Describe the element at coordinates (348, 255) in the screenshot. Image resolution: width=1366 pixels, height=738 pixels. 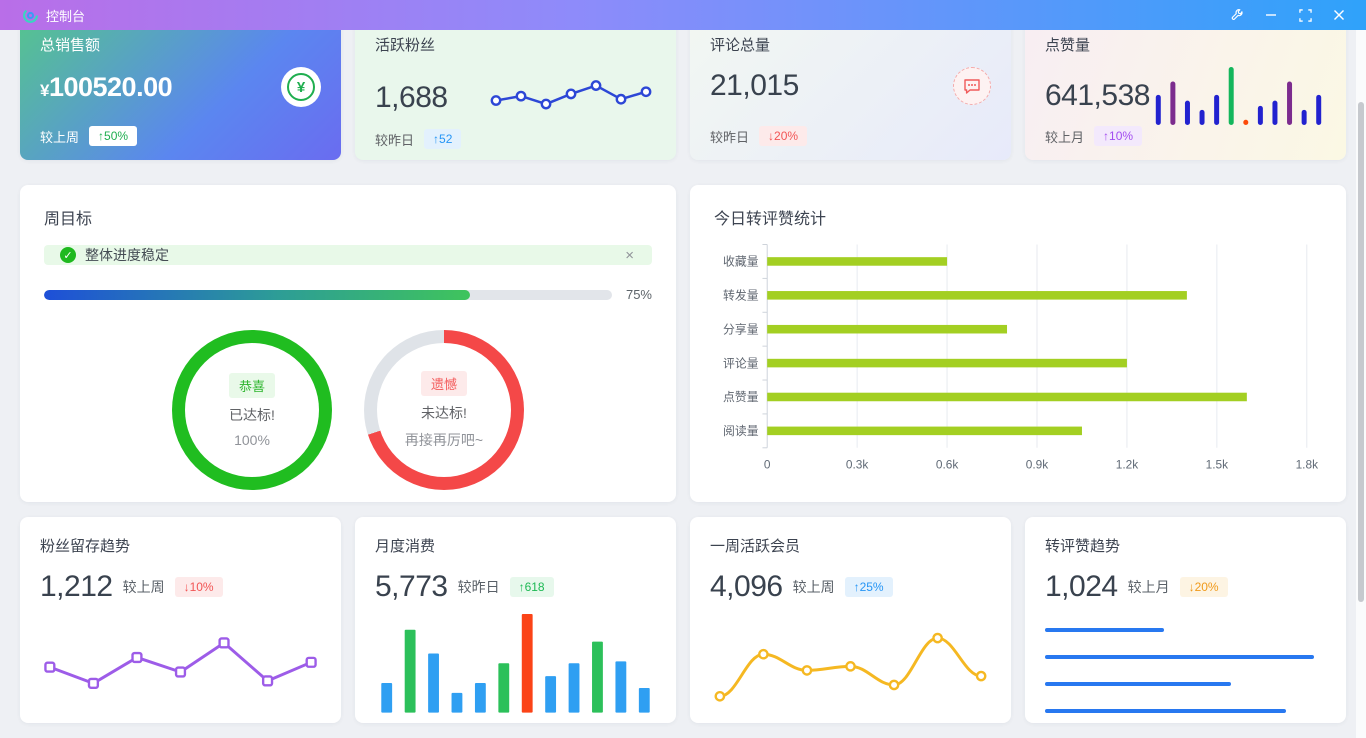
I see `progress-alert: ✓ 整体进度稳定 ×` at that location.